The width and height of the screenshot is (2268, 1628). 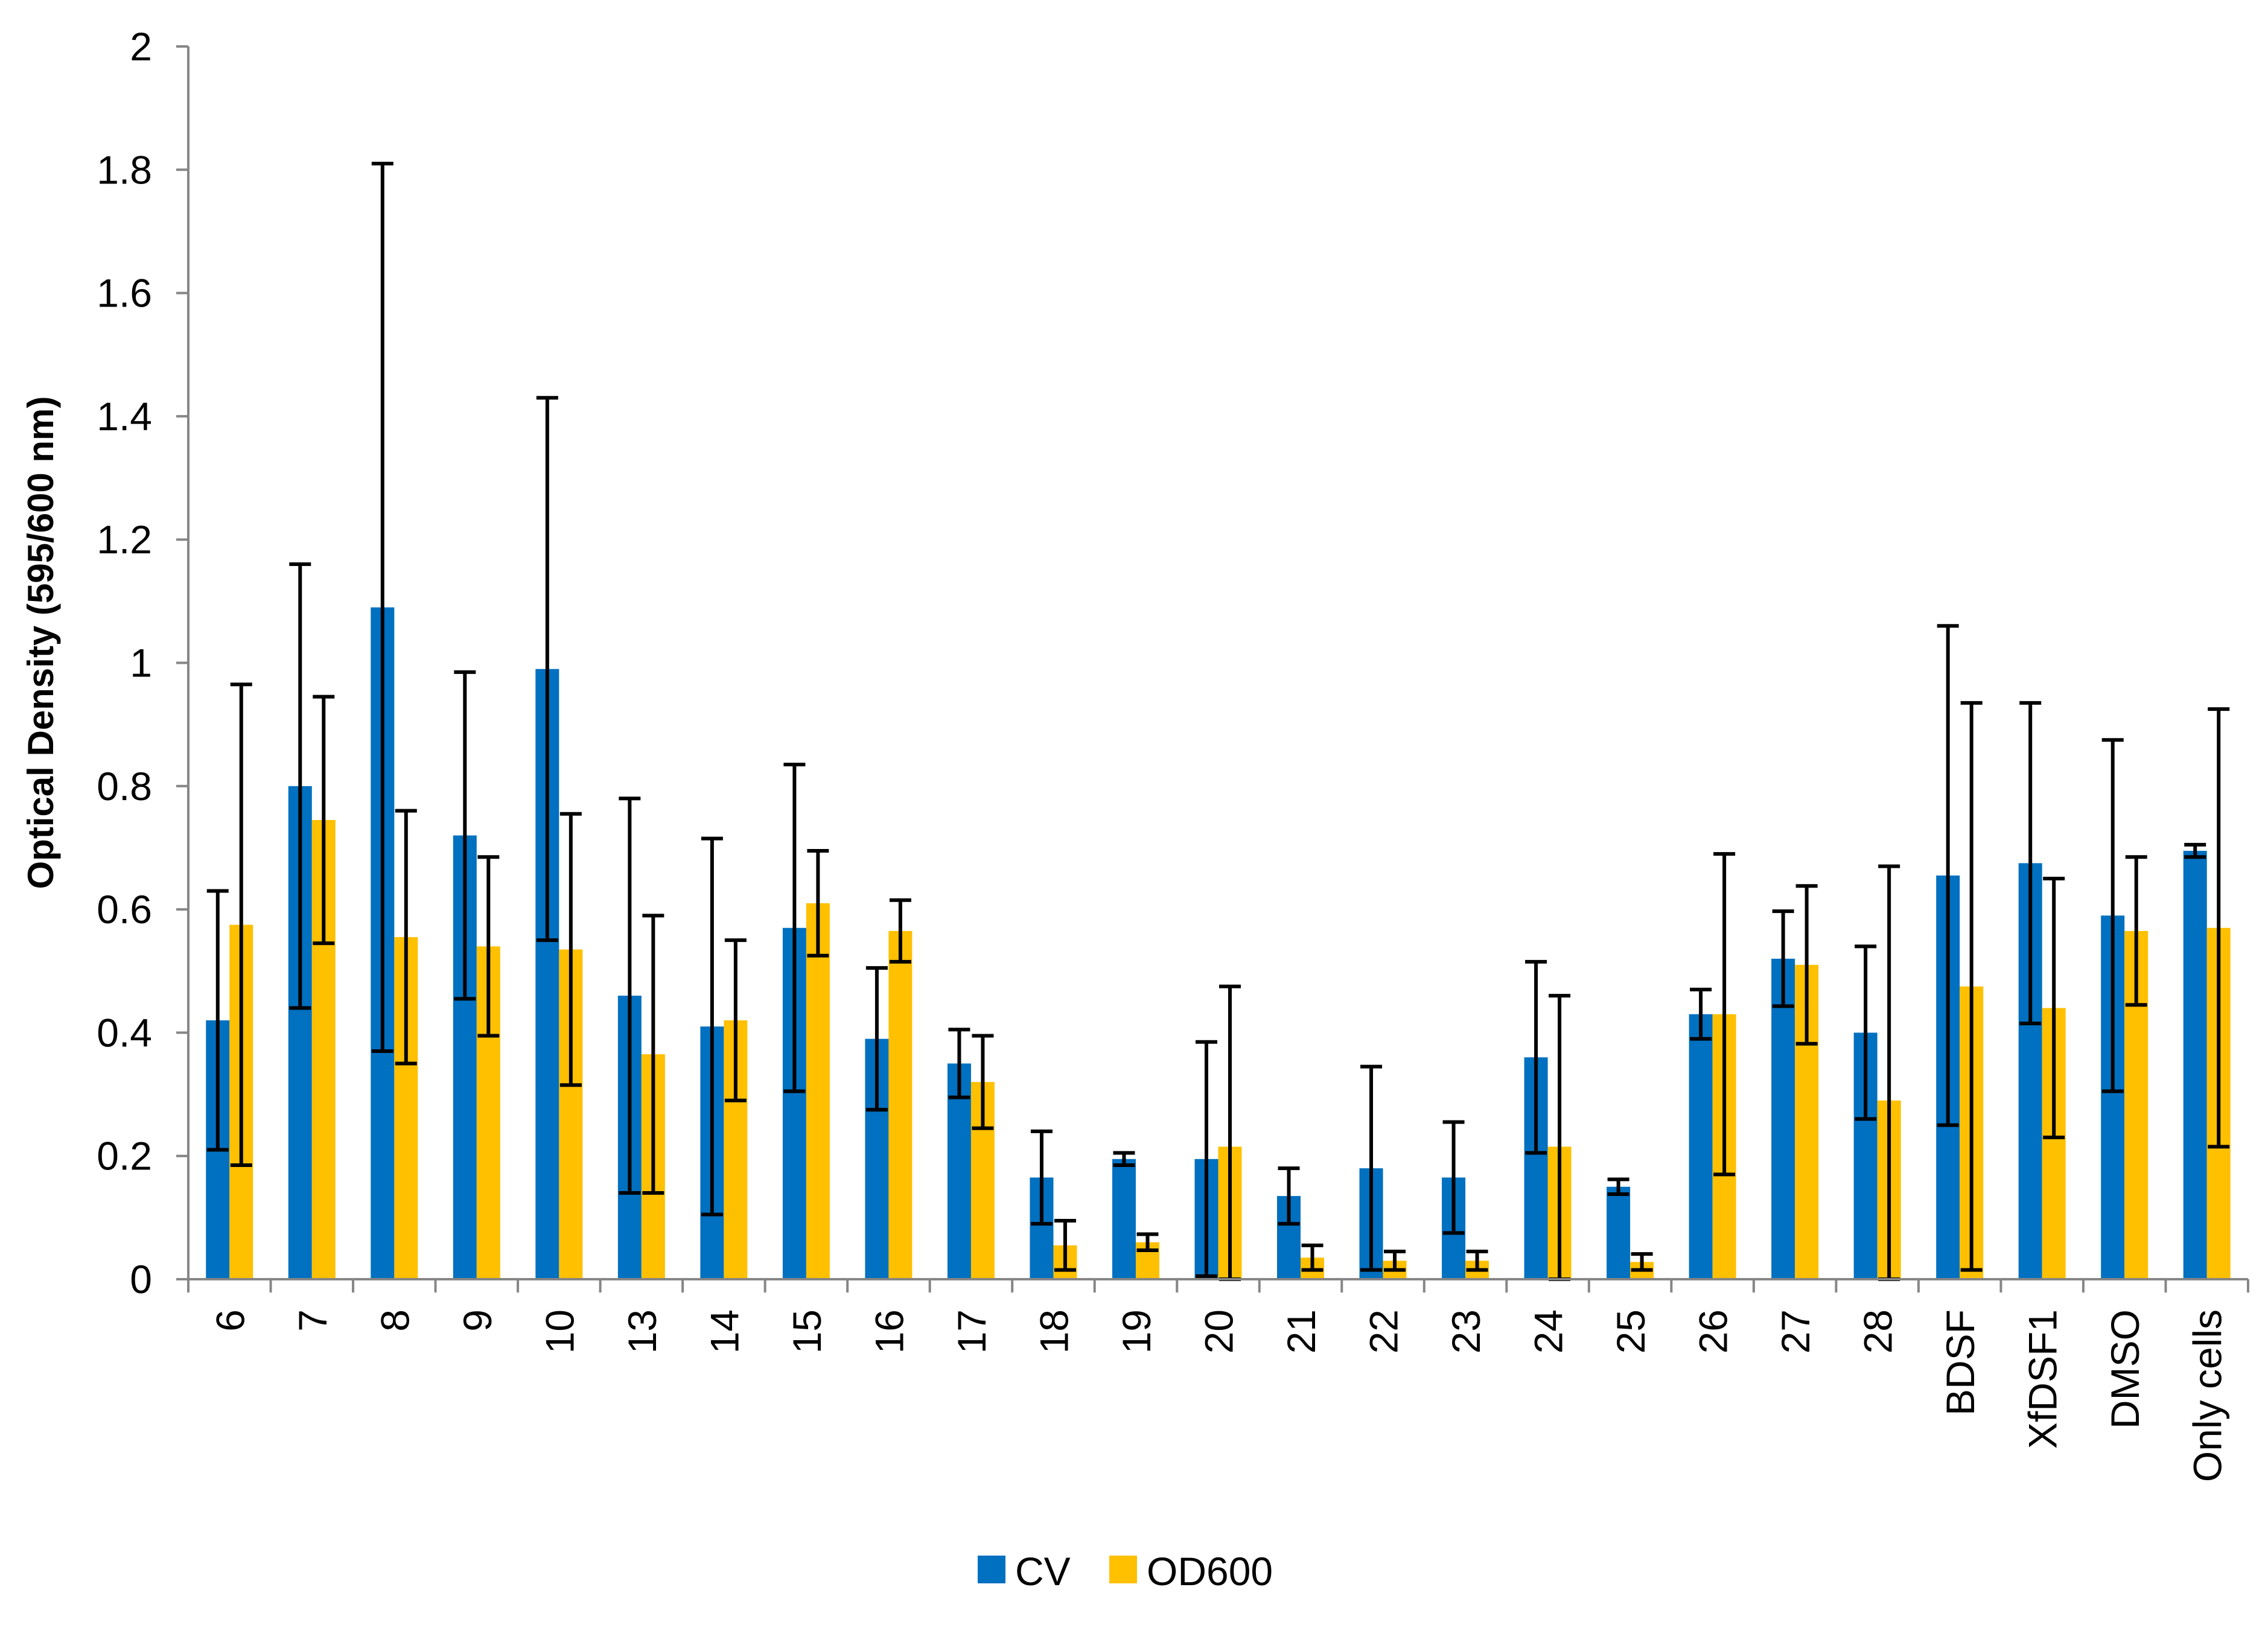 I want to click on x-category-label: 21, so click(x=1301, y=1331).